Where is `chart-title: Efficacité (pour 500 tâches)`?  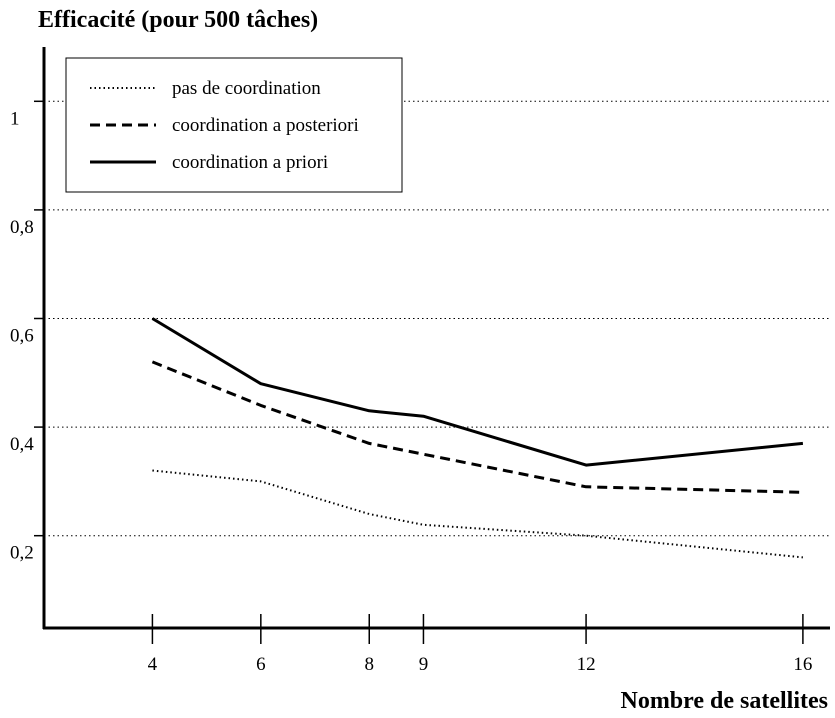 chart-title: Efficacité (pour 500 tâches) is located at coordinates (178, 20).